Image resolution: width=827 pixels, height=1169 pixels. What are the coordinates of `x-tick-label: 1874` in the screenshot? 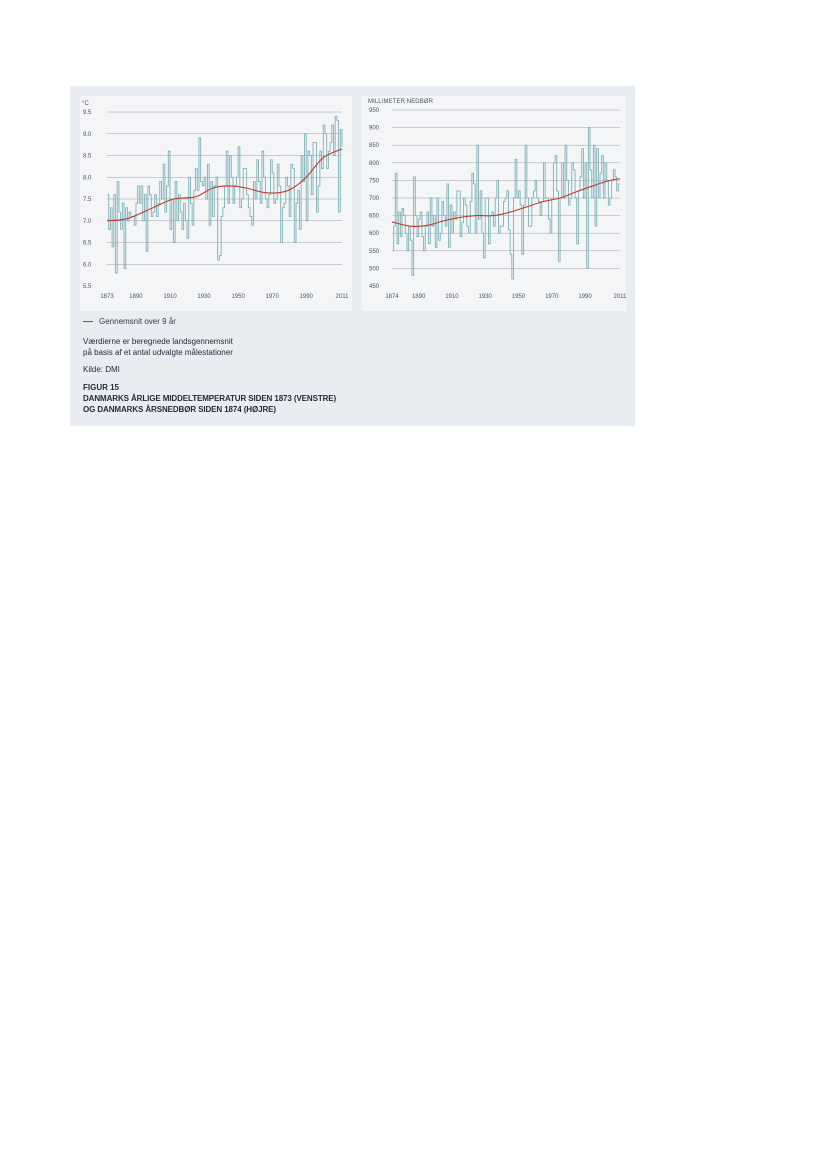 It's located at (392, 297).